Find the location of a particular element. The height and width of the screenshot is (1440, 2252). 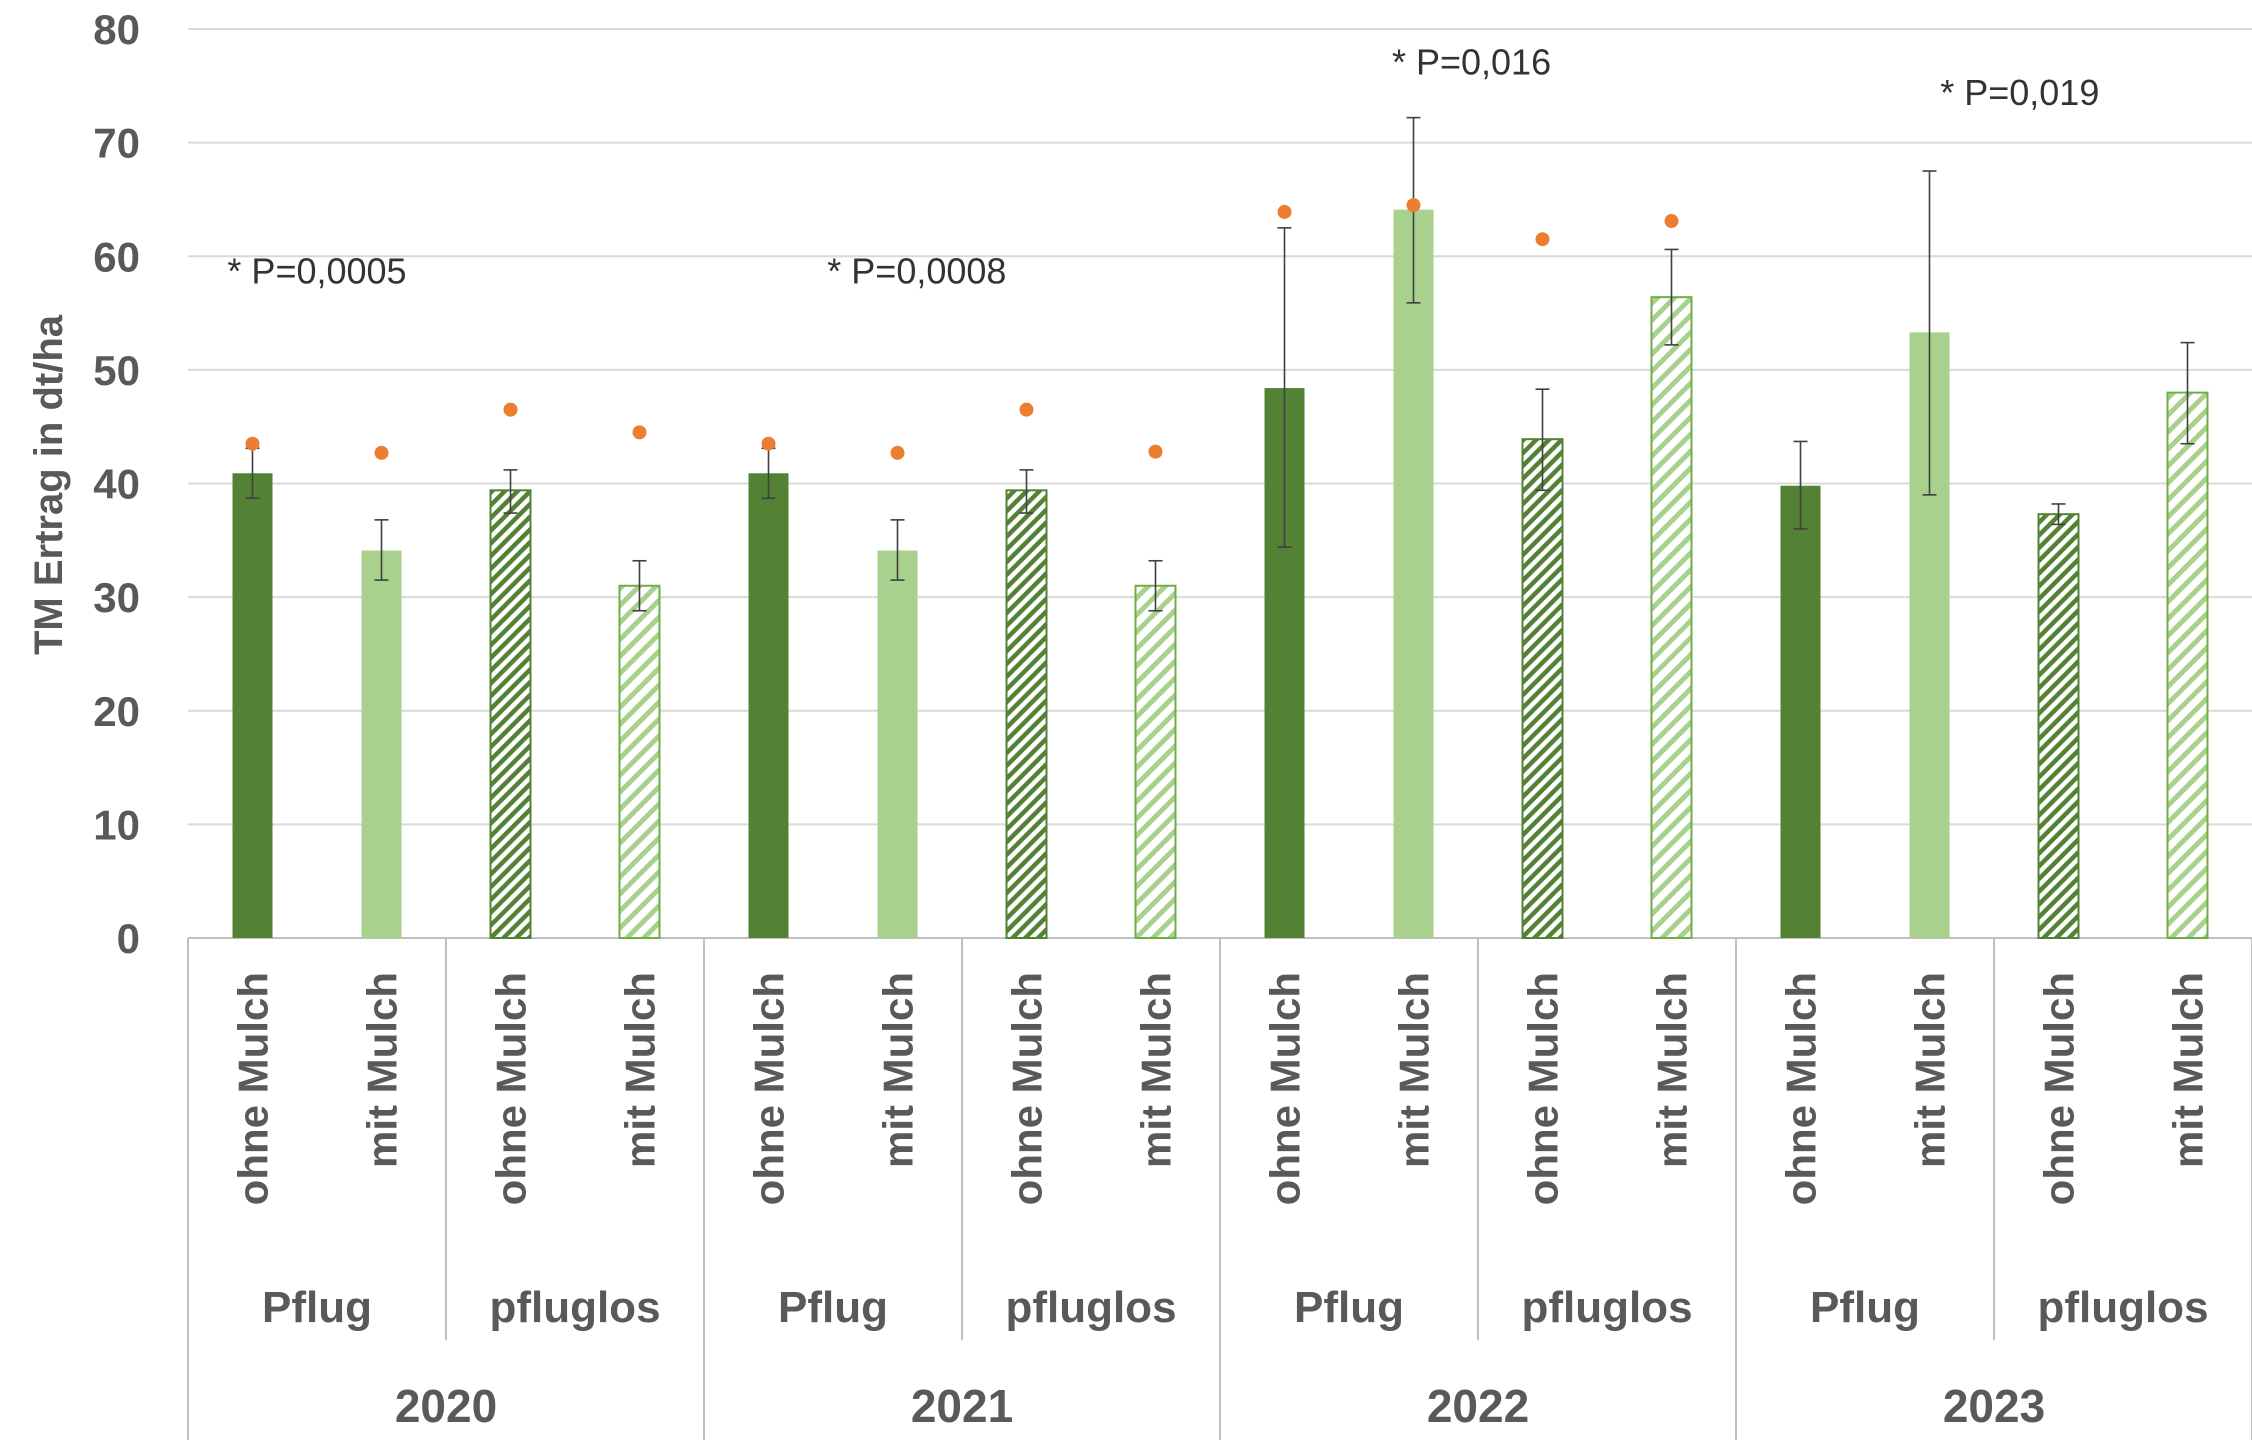

y-tick-label: 50 is located at coordinates (116, 370).